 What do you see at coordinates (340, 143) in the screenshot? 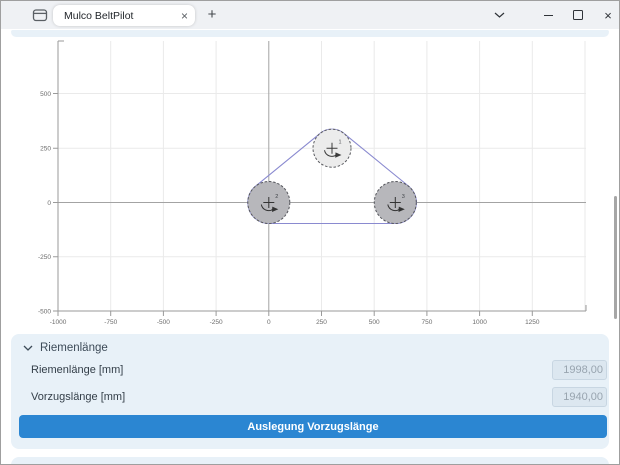
I see `pulley-number: 1` at bounding box center [340, 143].